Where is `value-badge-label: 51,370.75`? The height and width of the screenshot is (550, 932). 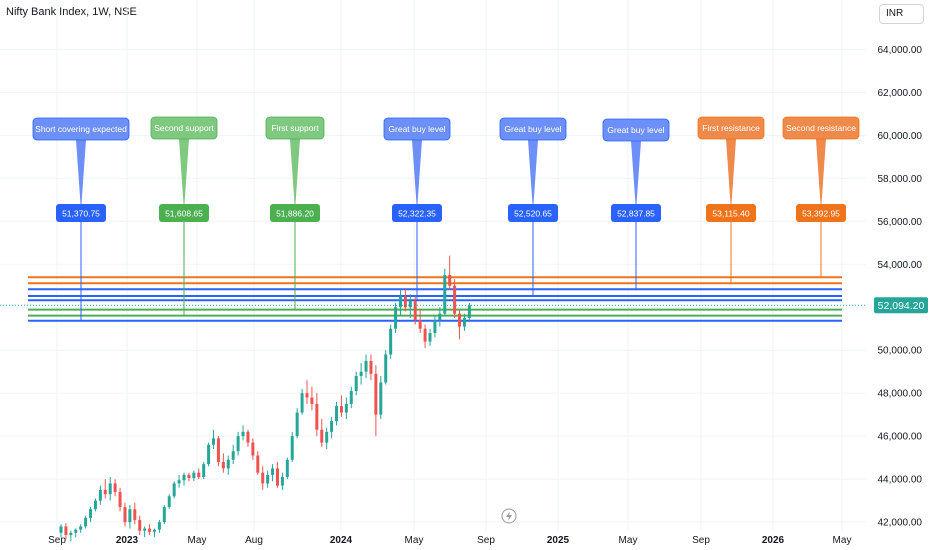 value-badge-label: 51,370.75 is located at coordinates (81, 214).